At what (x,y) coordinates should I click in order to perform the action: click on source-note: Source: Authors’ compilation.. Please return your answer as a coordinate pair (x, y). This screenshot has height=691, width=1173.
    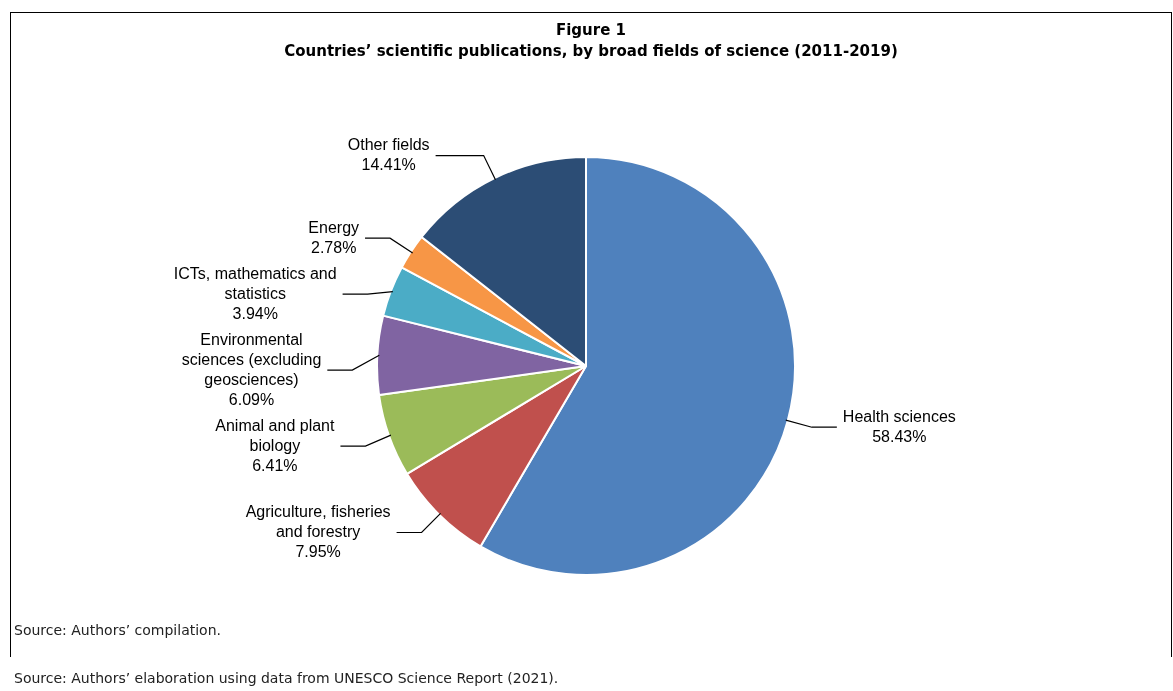
    Looking at the image, I should click on (117, 630).